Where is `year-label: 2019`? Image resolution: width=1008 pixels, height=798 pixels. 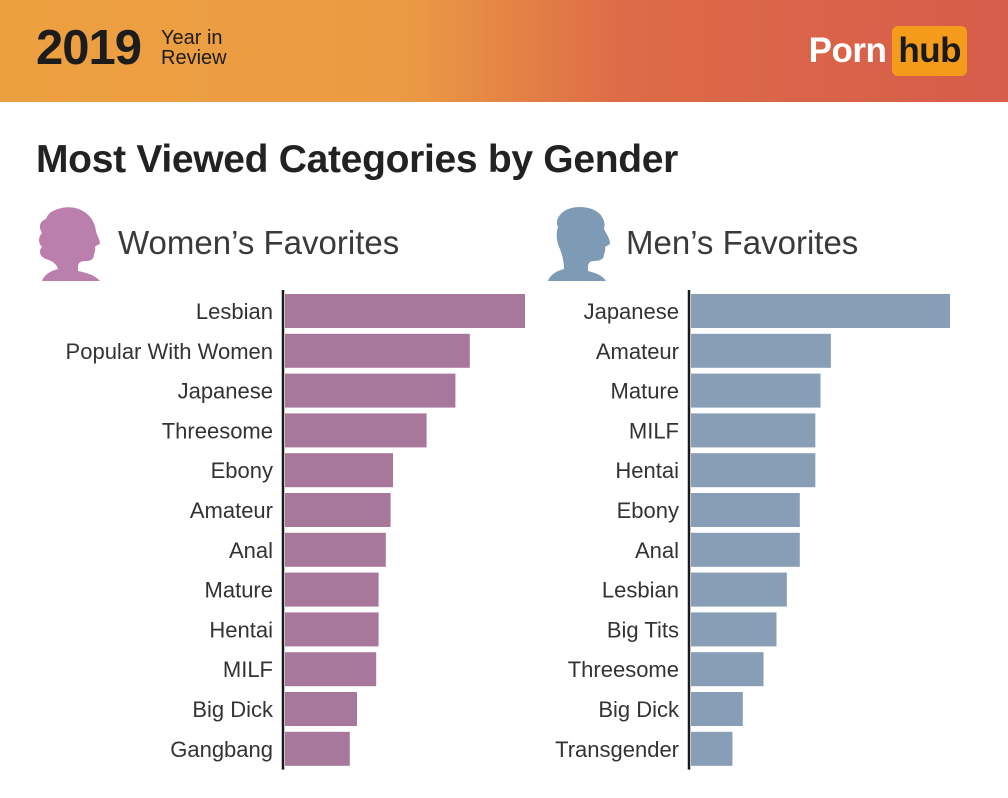 year-label: 2019 is located at coordinates (89, 48).